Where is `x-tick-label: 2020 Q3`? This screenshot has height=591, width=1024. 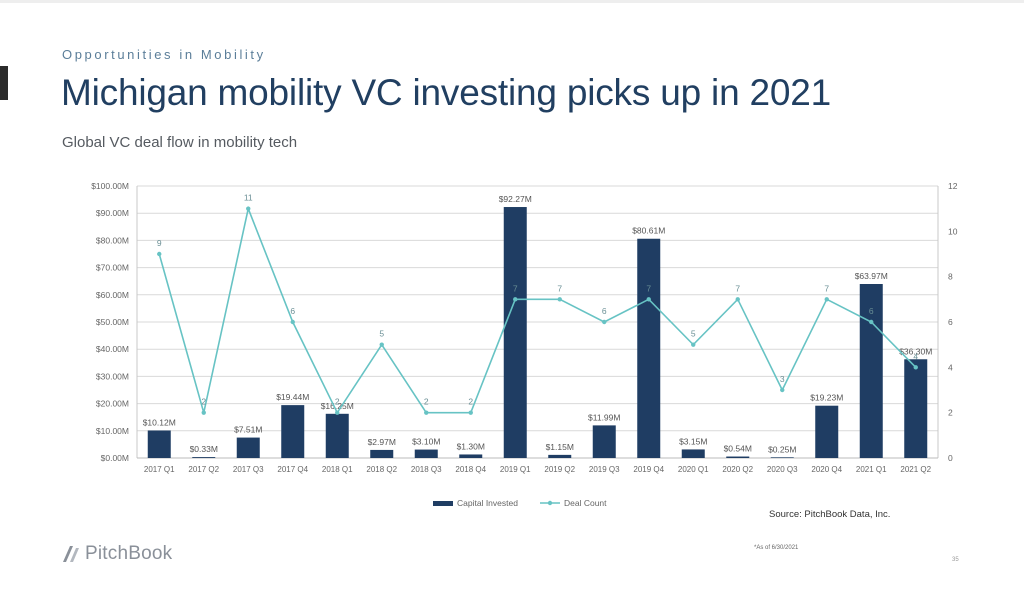 x-tick-label: 2020 Q3 is located at coordinates (782, 469).